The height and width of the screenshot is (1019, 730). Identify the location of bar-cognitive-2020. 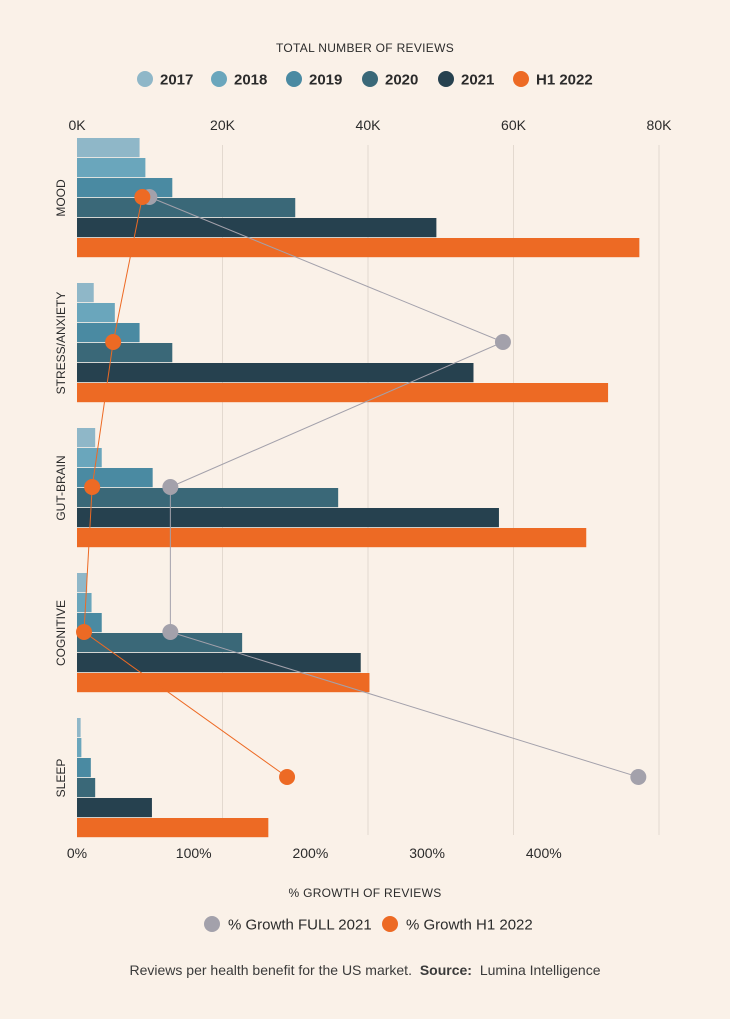
(160, 643).